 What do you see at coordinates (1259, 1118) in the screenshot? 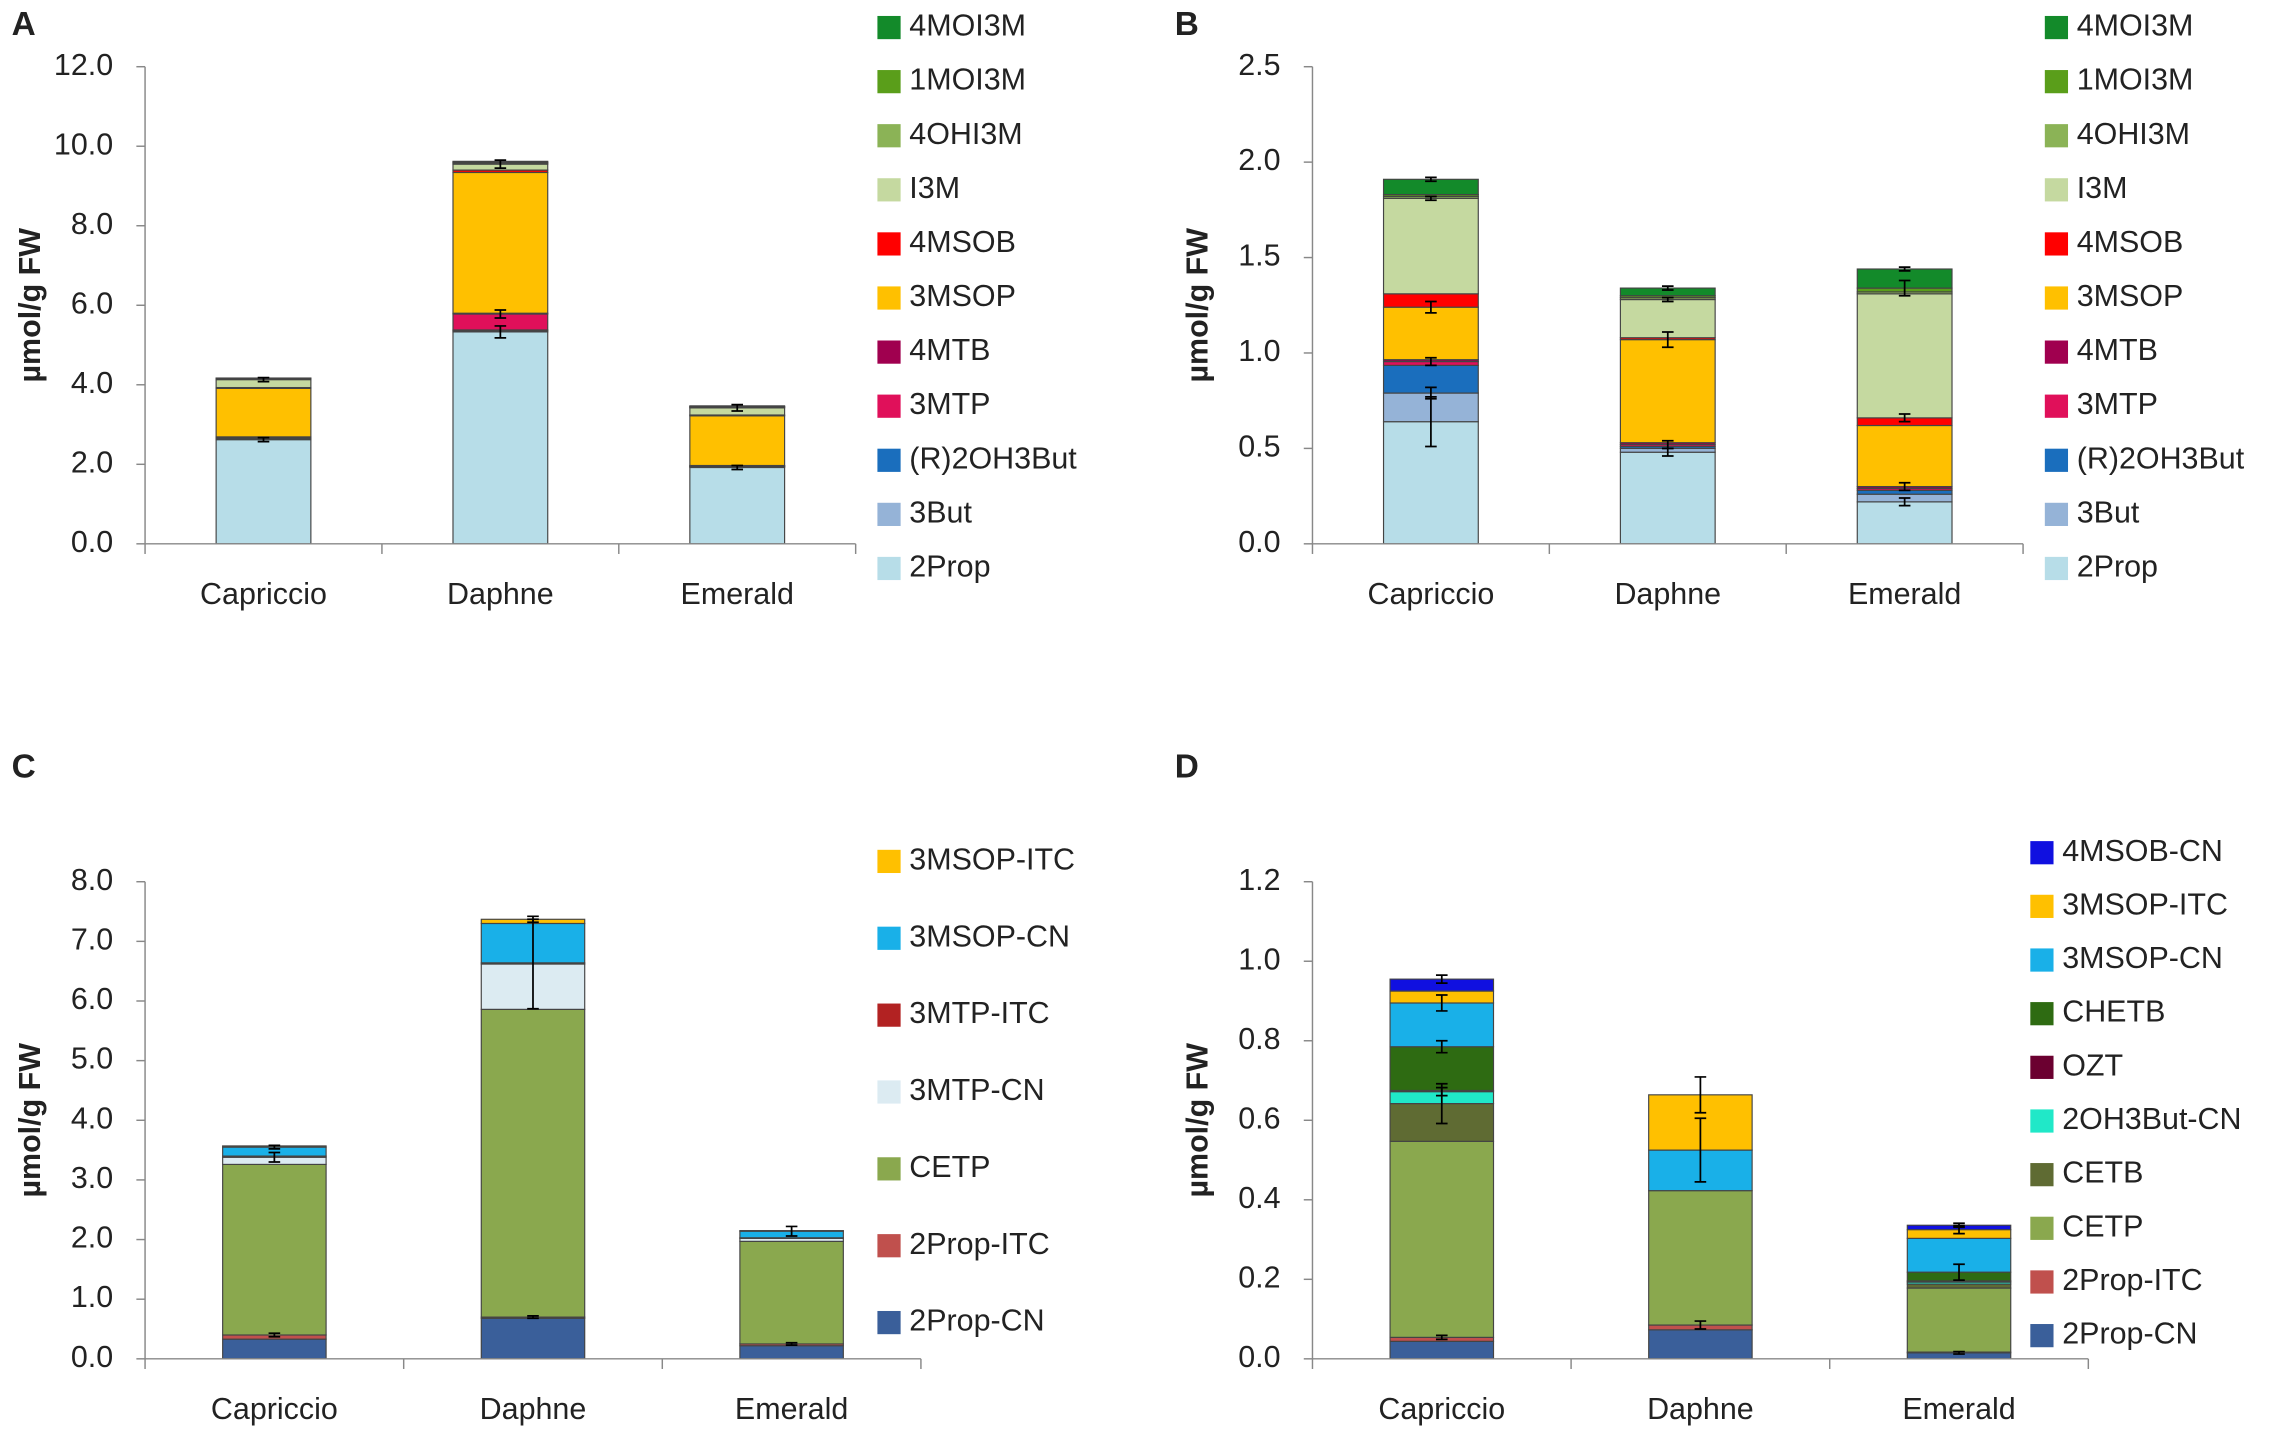
I see `y-tick-label: 0.6` at bounding box center [1259, 1118].